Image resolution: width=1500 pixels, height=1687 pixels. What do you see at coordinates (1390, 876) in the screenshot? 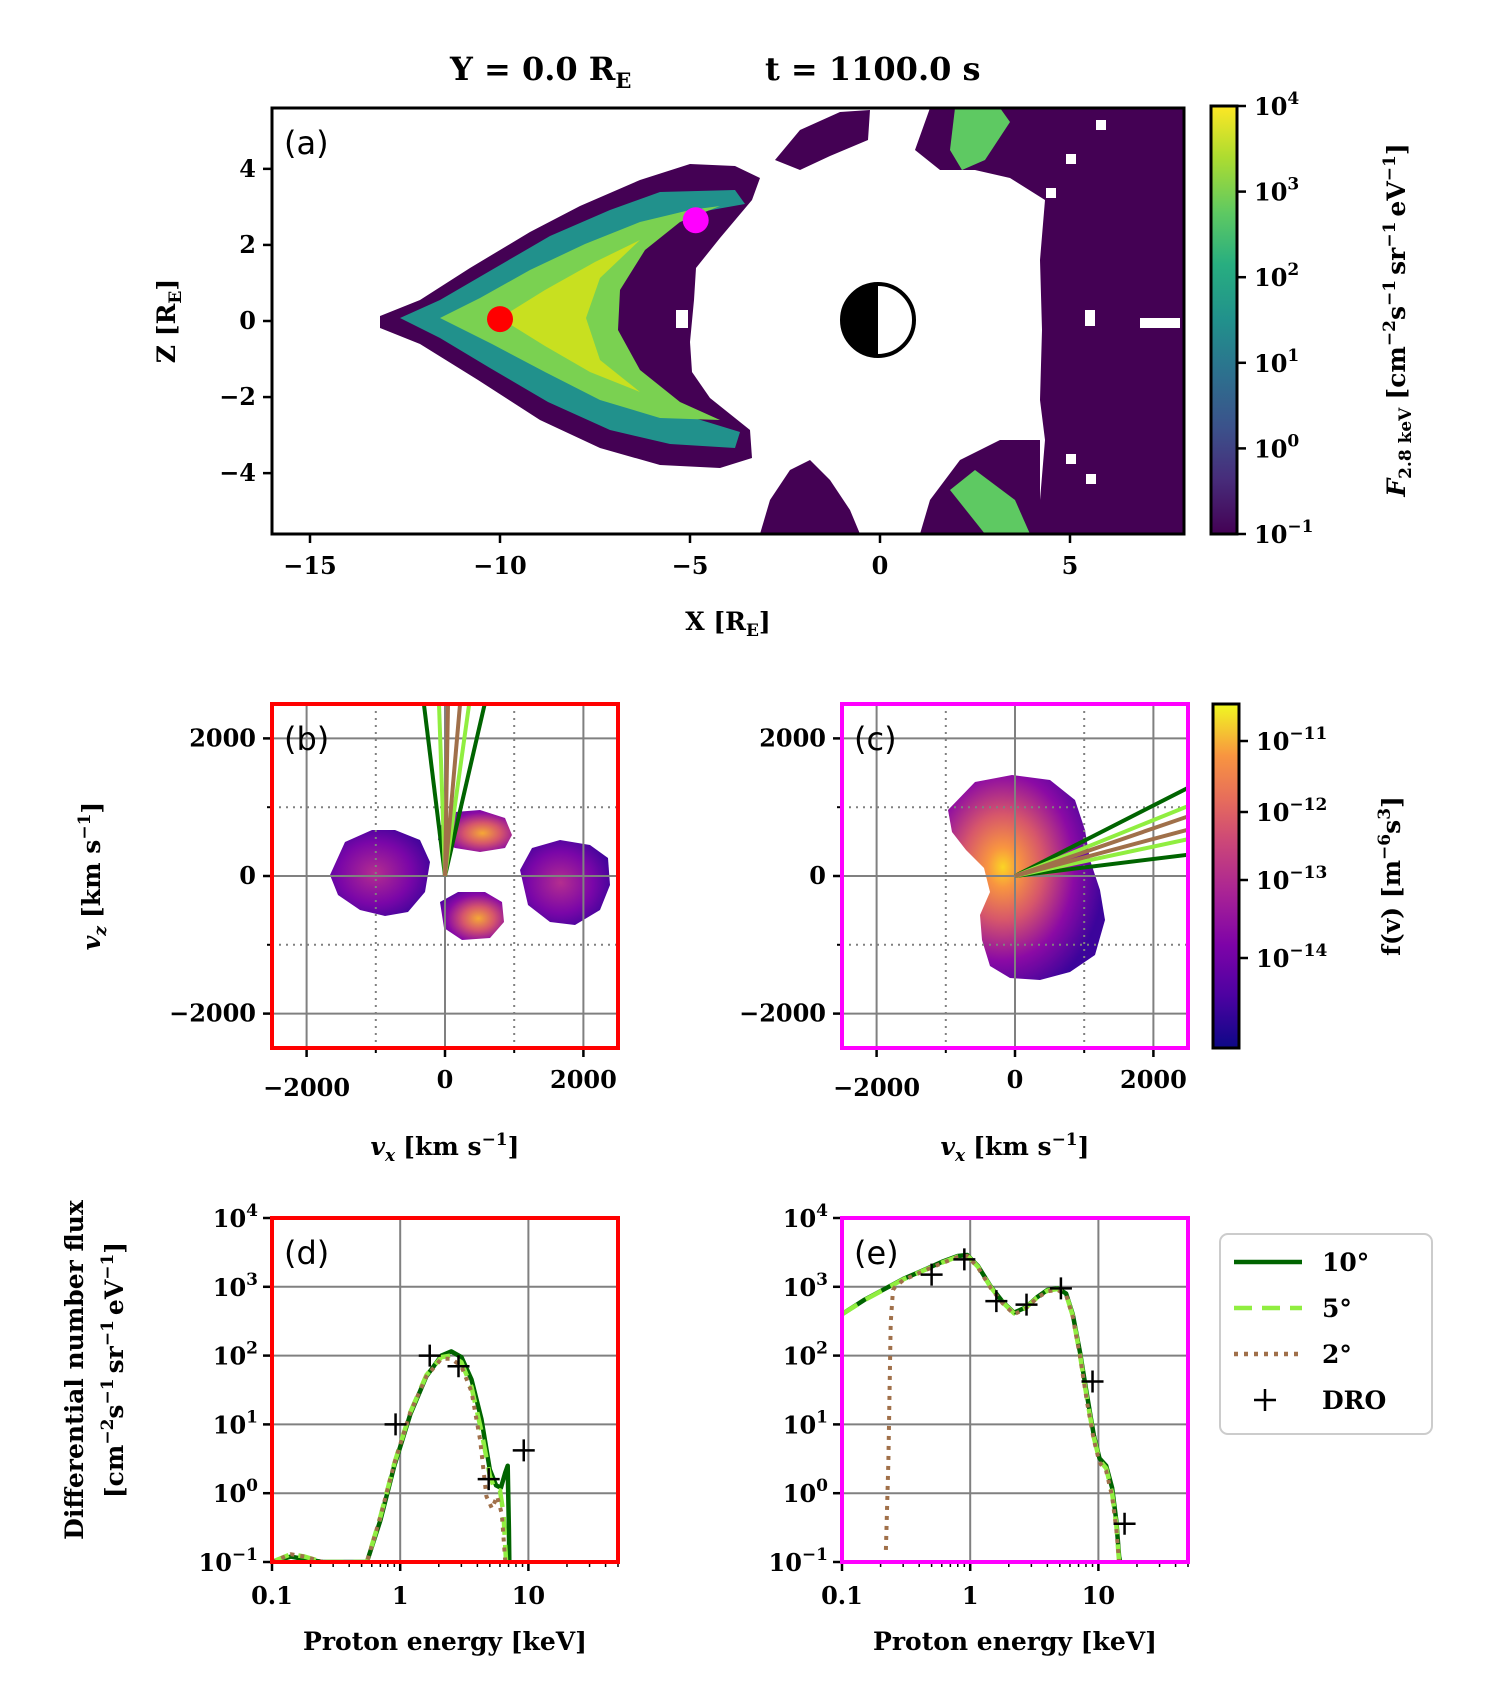
I see `colorbar-c-label: f(v) [m−6s3]` at bounding box center [1390, 876].